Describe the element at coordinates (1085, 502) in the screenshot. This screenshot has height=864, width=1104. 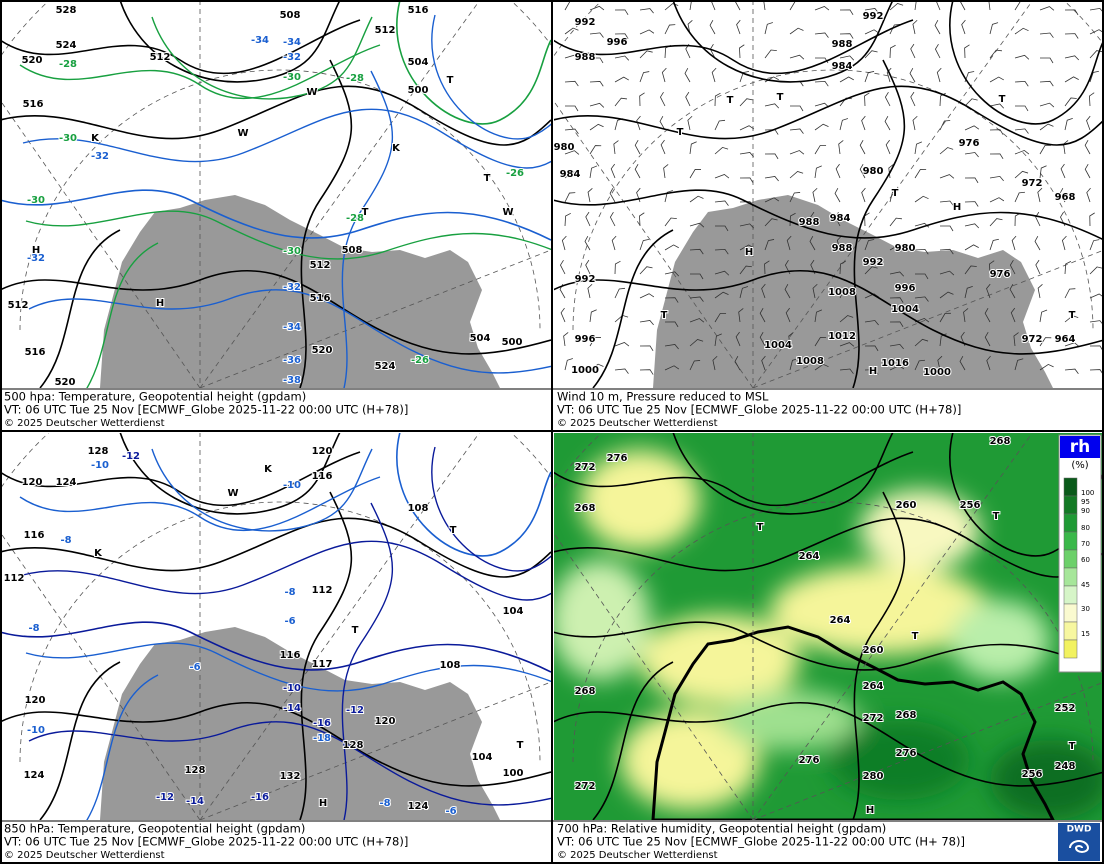
I see `legend-tick-label: 95` at that location.